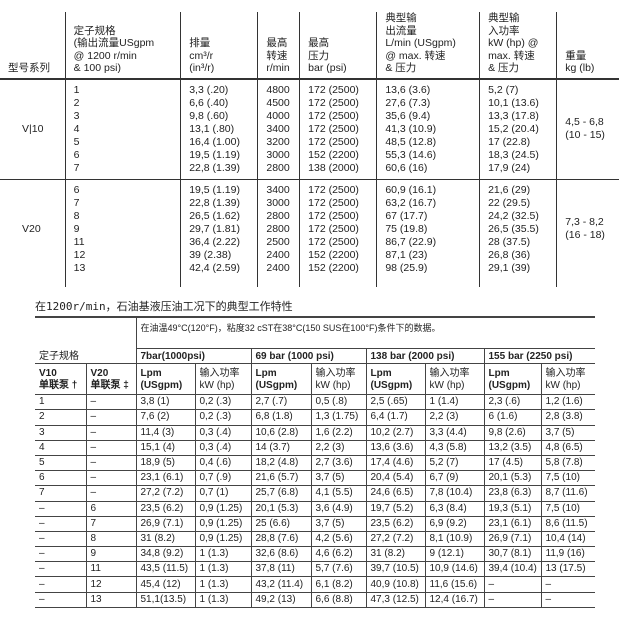  Describe the element at coordinates (278, 129) in the screenshot. I see `col-speed: 4800 4500 4000 3400 3200 3000 2800` at that location.